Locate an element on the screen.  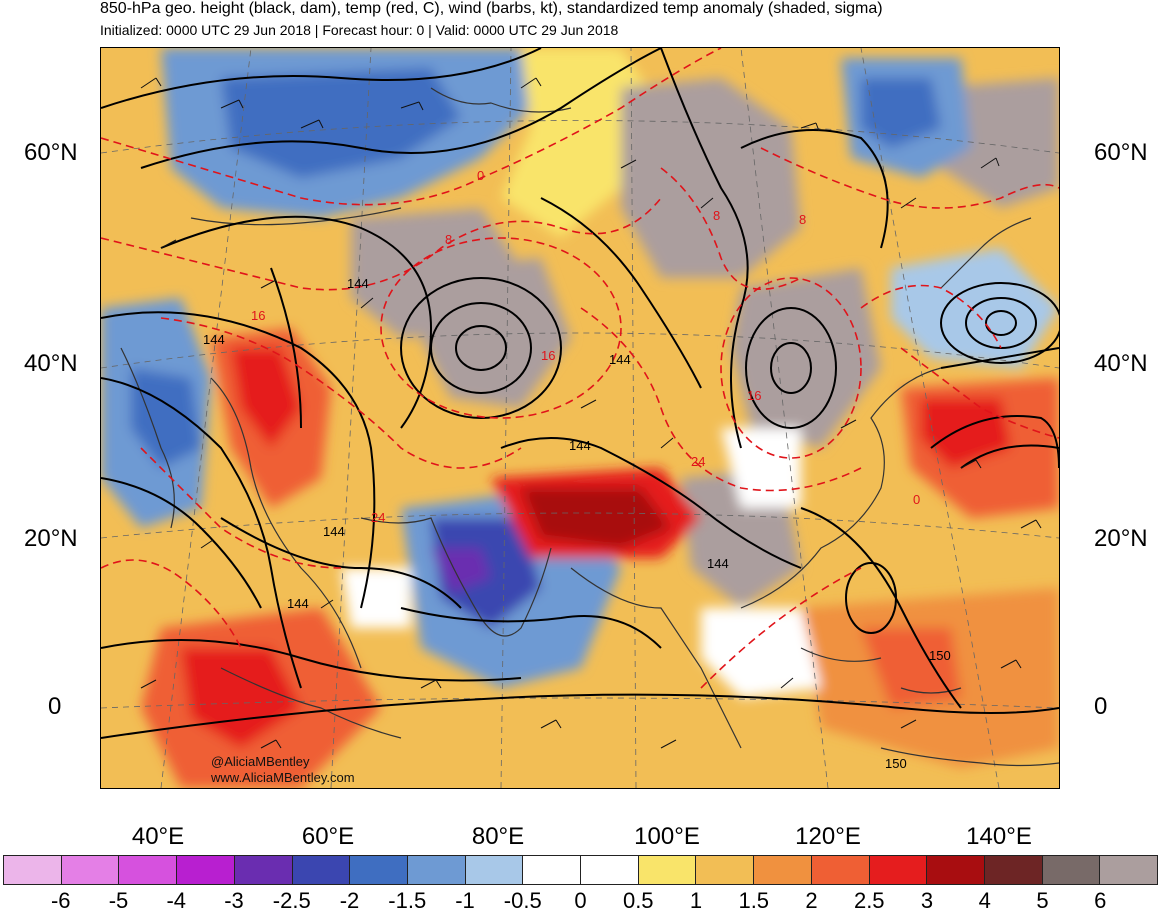
anomaly-colorbar is located at coordinates (581, 870).